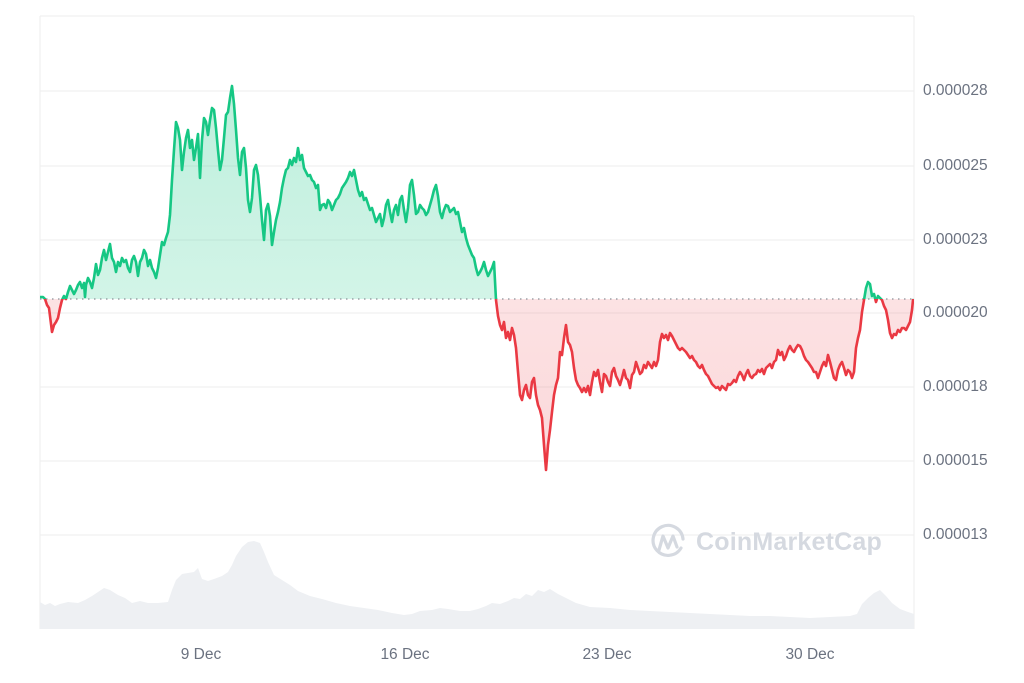 This screenshot has width=1024, height=683. What do you see at coordinates (668, 540) in the screenshot?
I see `coinmarketcap-logo-icon` at bounding box center [668, 540].